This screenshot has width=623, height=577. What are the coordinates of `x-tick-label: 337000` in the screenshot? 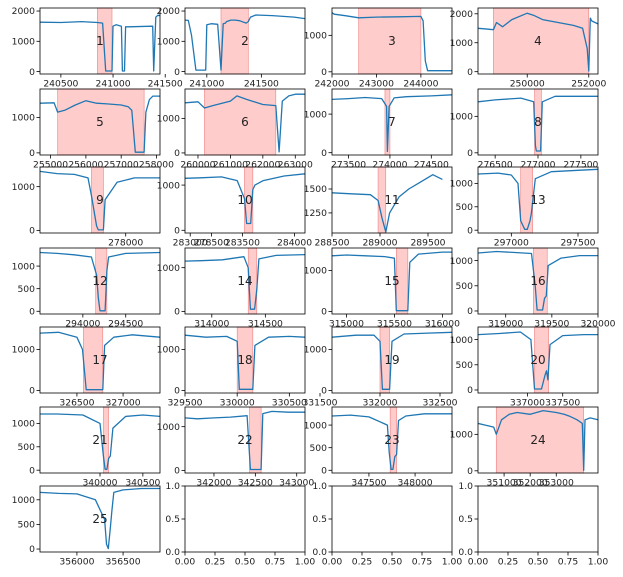 It's located at (527, 403).